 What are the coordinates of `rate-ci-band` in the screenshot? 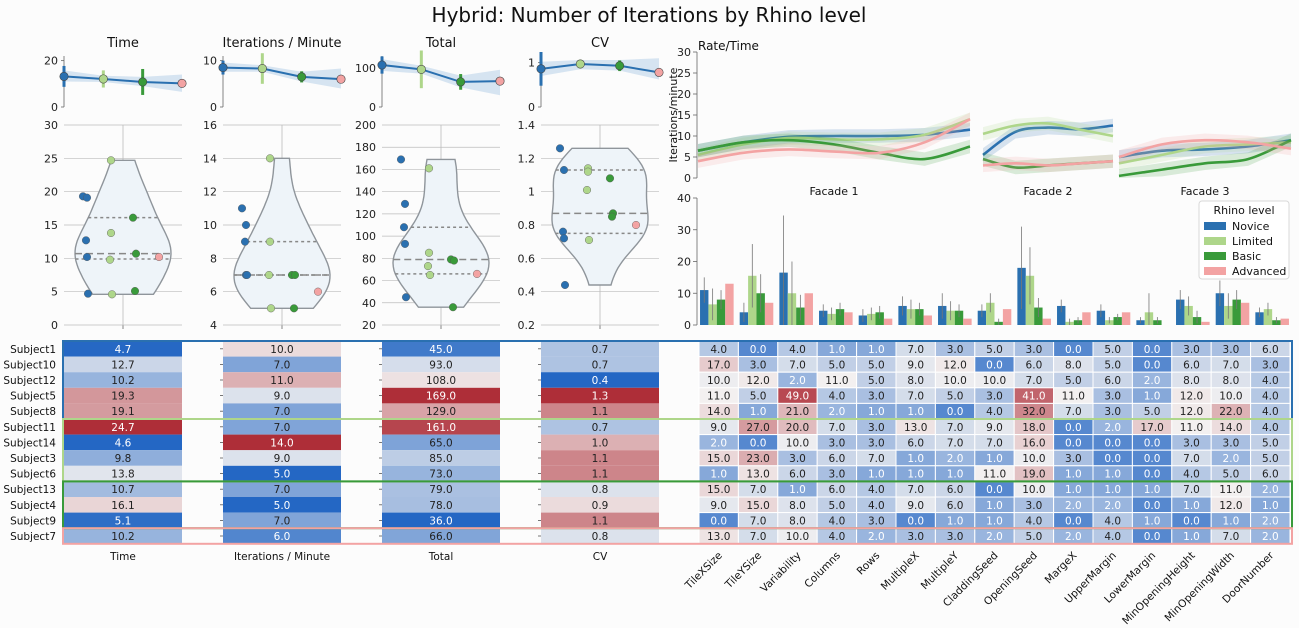 It's located at (1048, 129).